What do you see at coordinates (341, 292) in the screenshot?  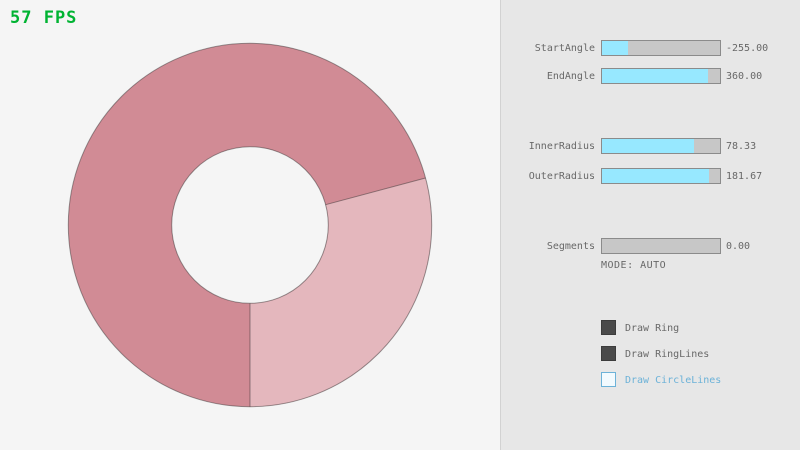 I see `ring-single-pass-sector` at bounding box center [341, 292].